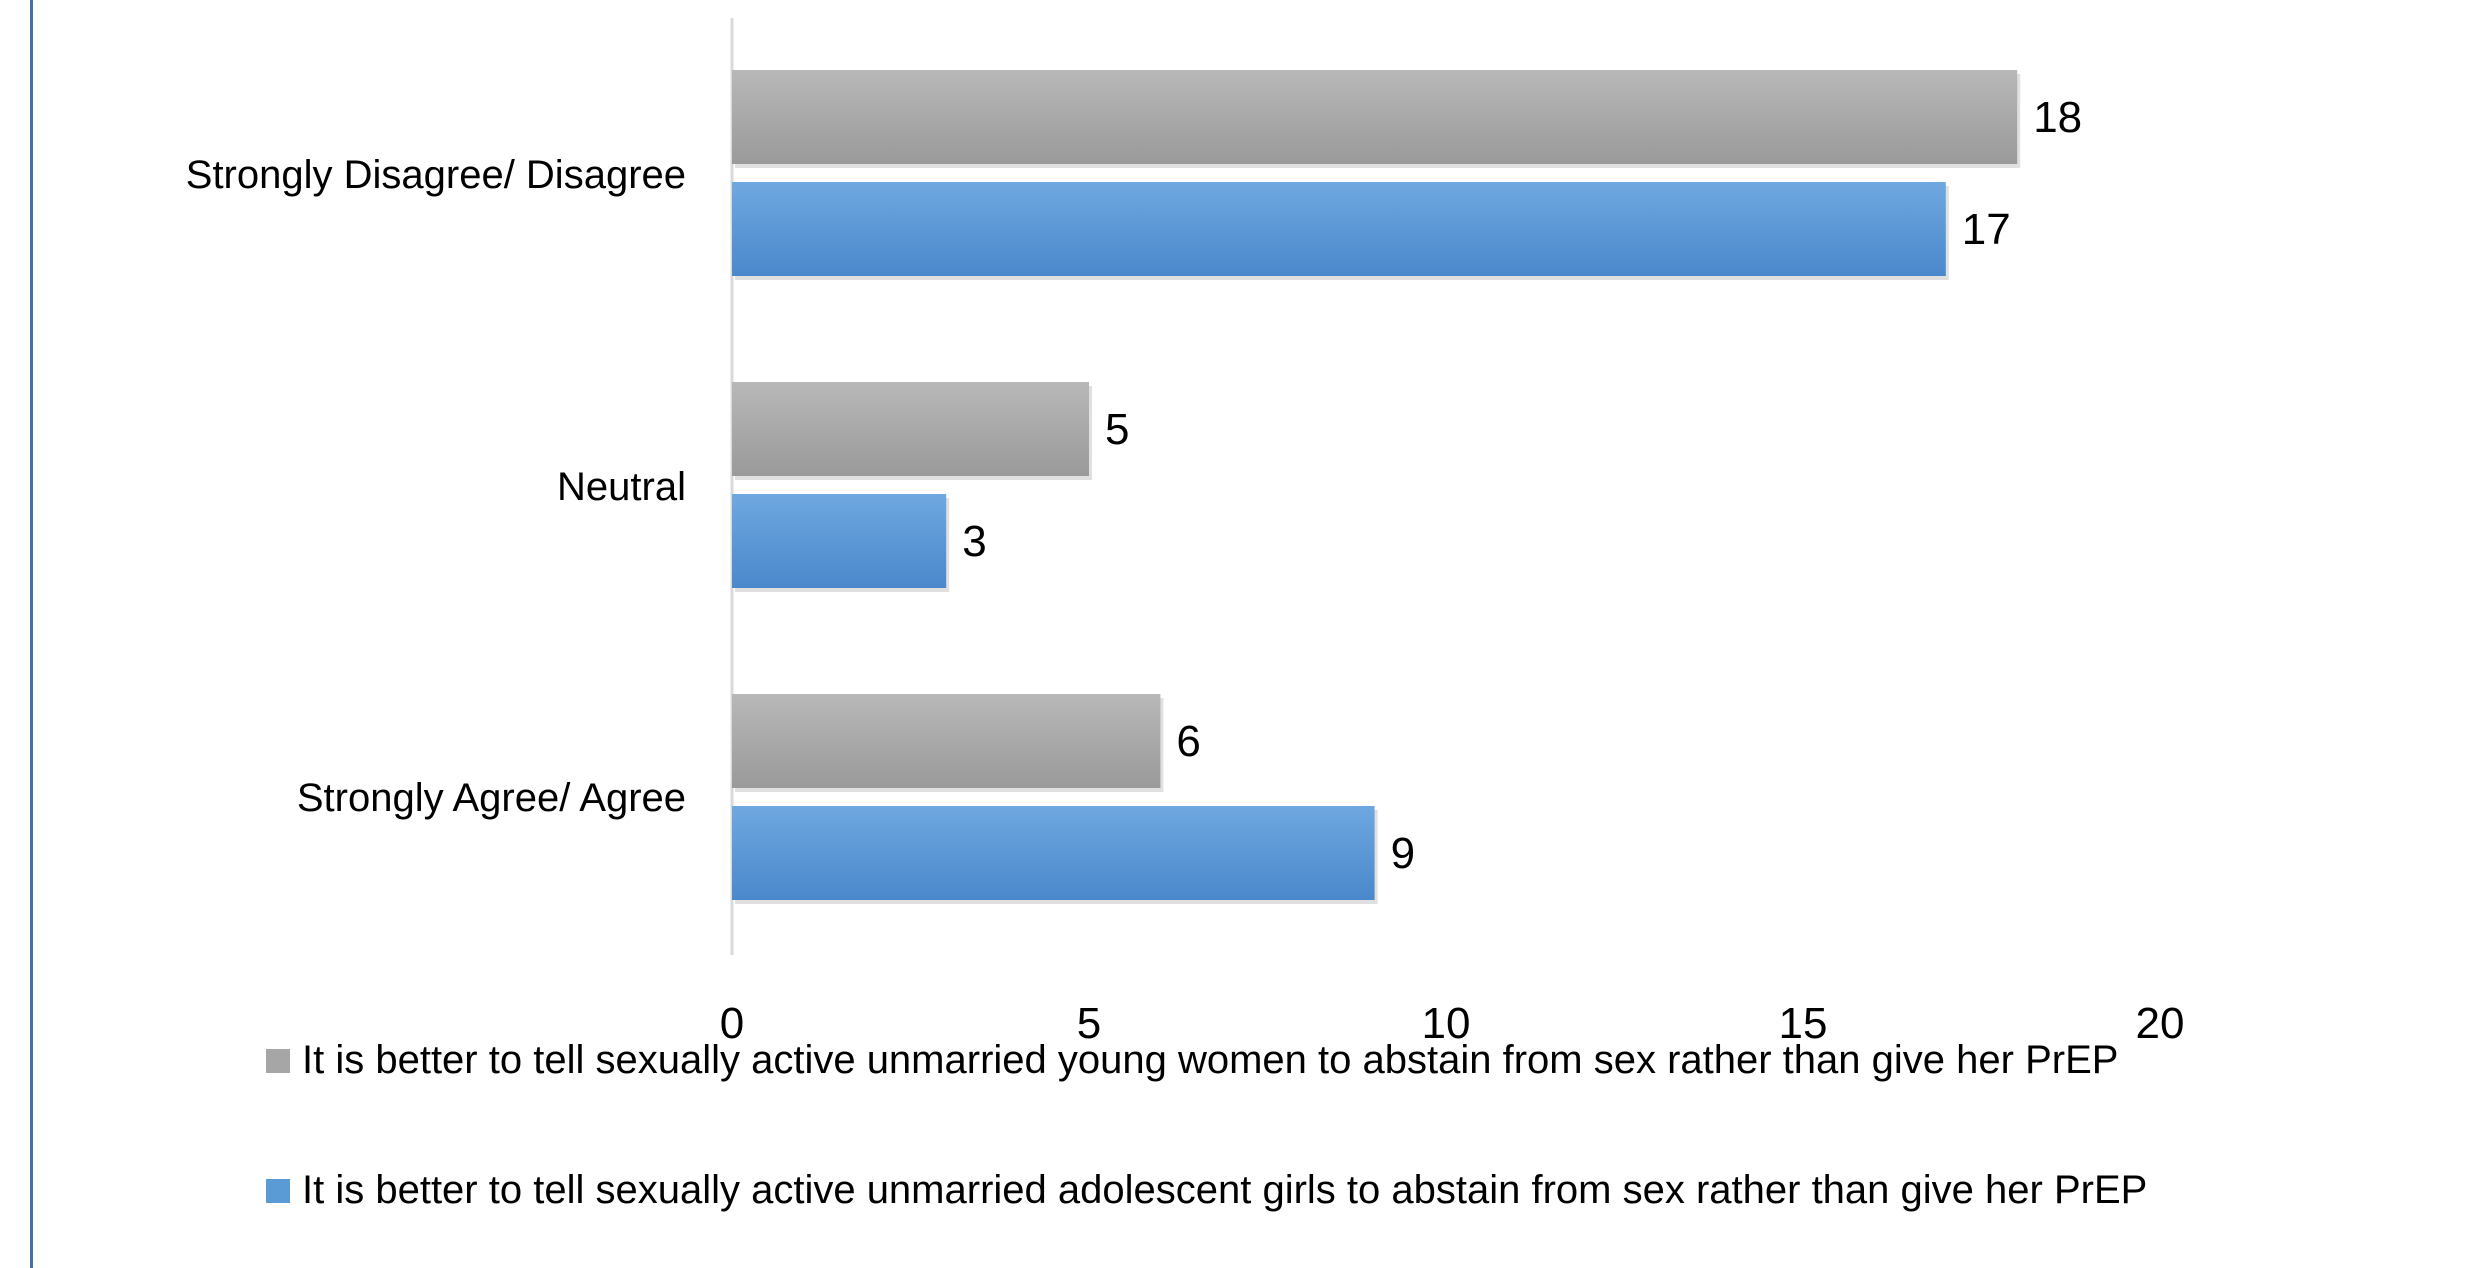  Describe the element at coordinates (621, 487) in the screenshot. I see `category-label: Neutral` at that location.